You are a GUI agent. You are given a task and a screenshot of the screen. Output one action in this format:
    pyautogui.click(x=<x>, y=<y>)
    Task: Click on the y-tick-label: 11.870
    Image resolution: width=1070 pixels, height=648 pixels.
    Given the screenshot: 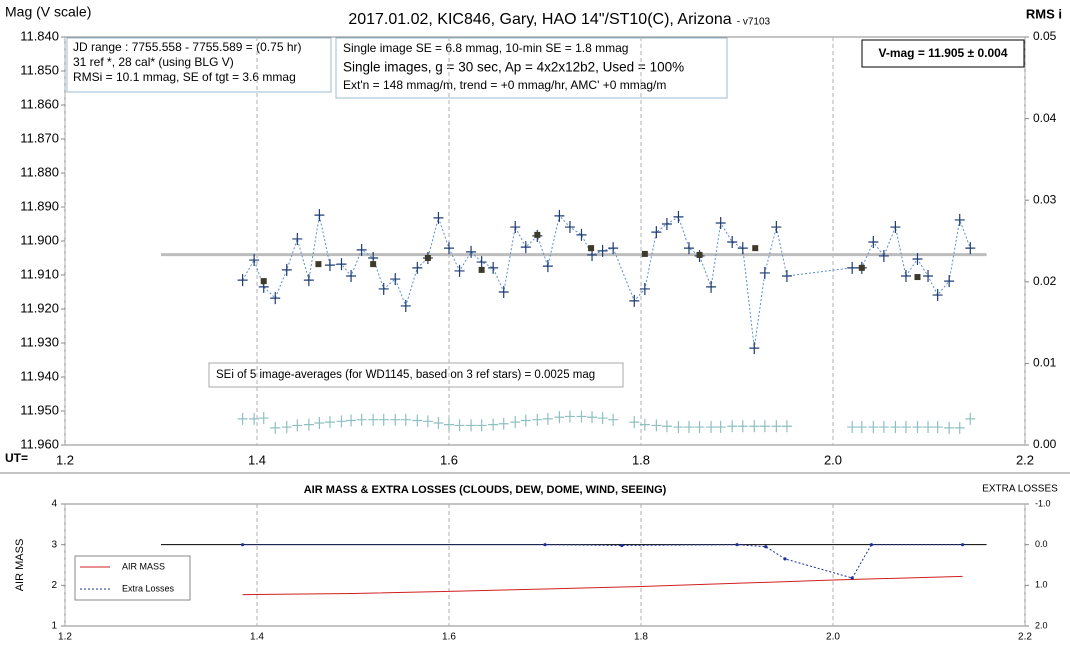 What is the action you would take?
    pyautogui.click(x=39, y=137)
    